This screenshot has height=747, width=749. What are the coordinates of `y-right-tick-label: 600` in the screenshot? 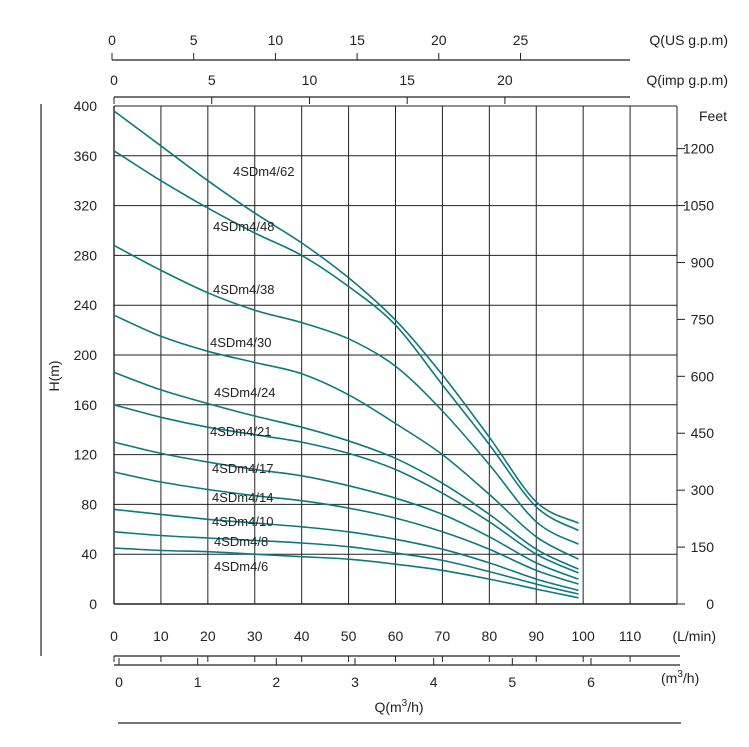 It's located at (703, 376).